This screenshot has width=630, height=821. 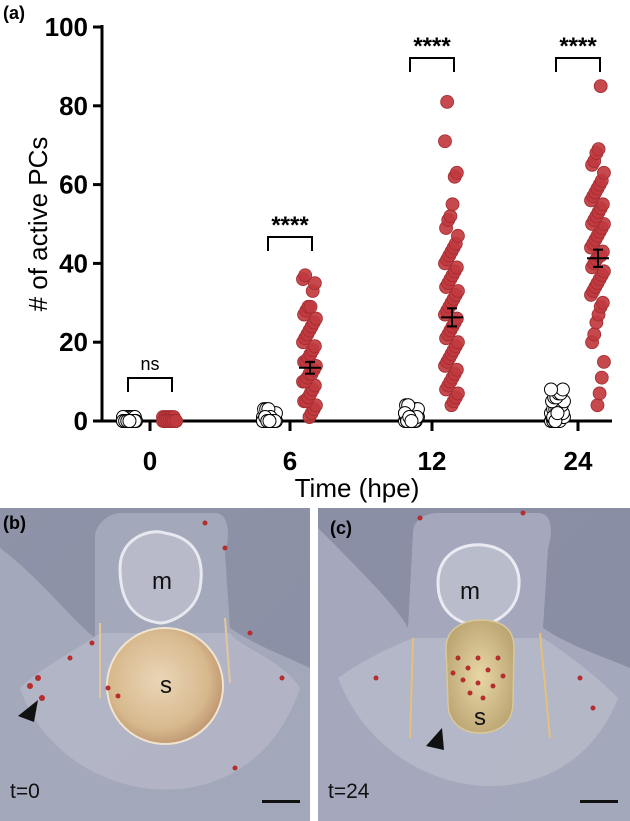 I want to click on micrograph-b-stomach-label: s, so click(x=166, y=685).